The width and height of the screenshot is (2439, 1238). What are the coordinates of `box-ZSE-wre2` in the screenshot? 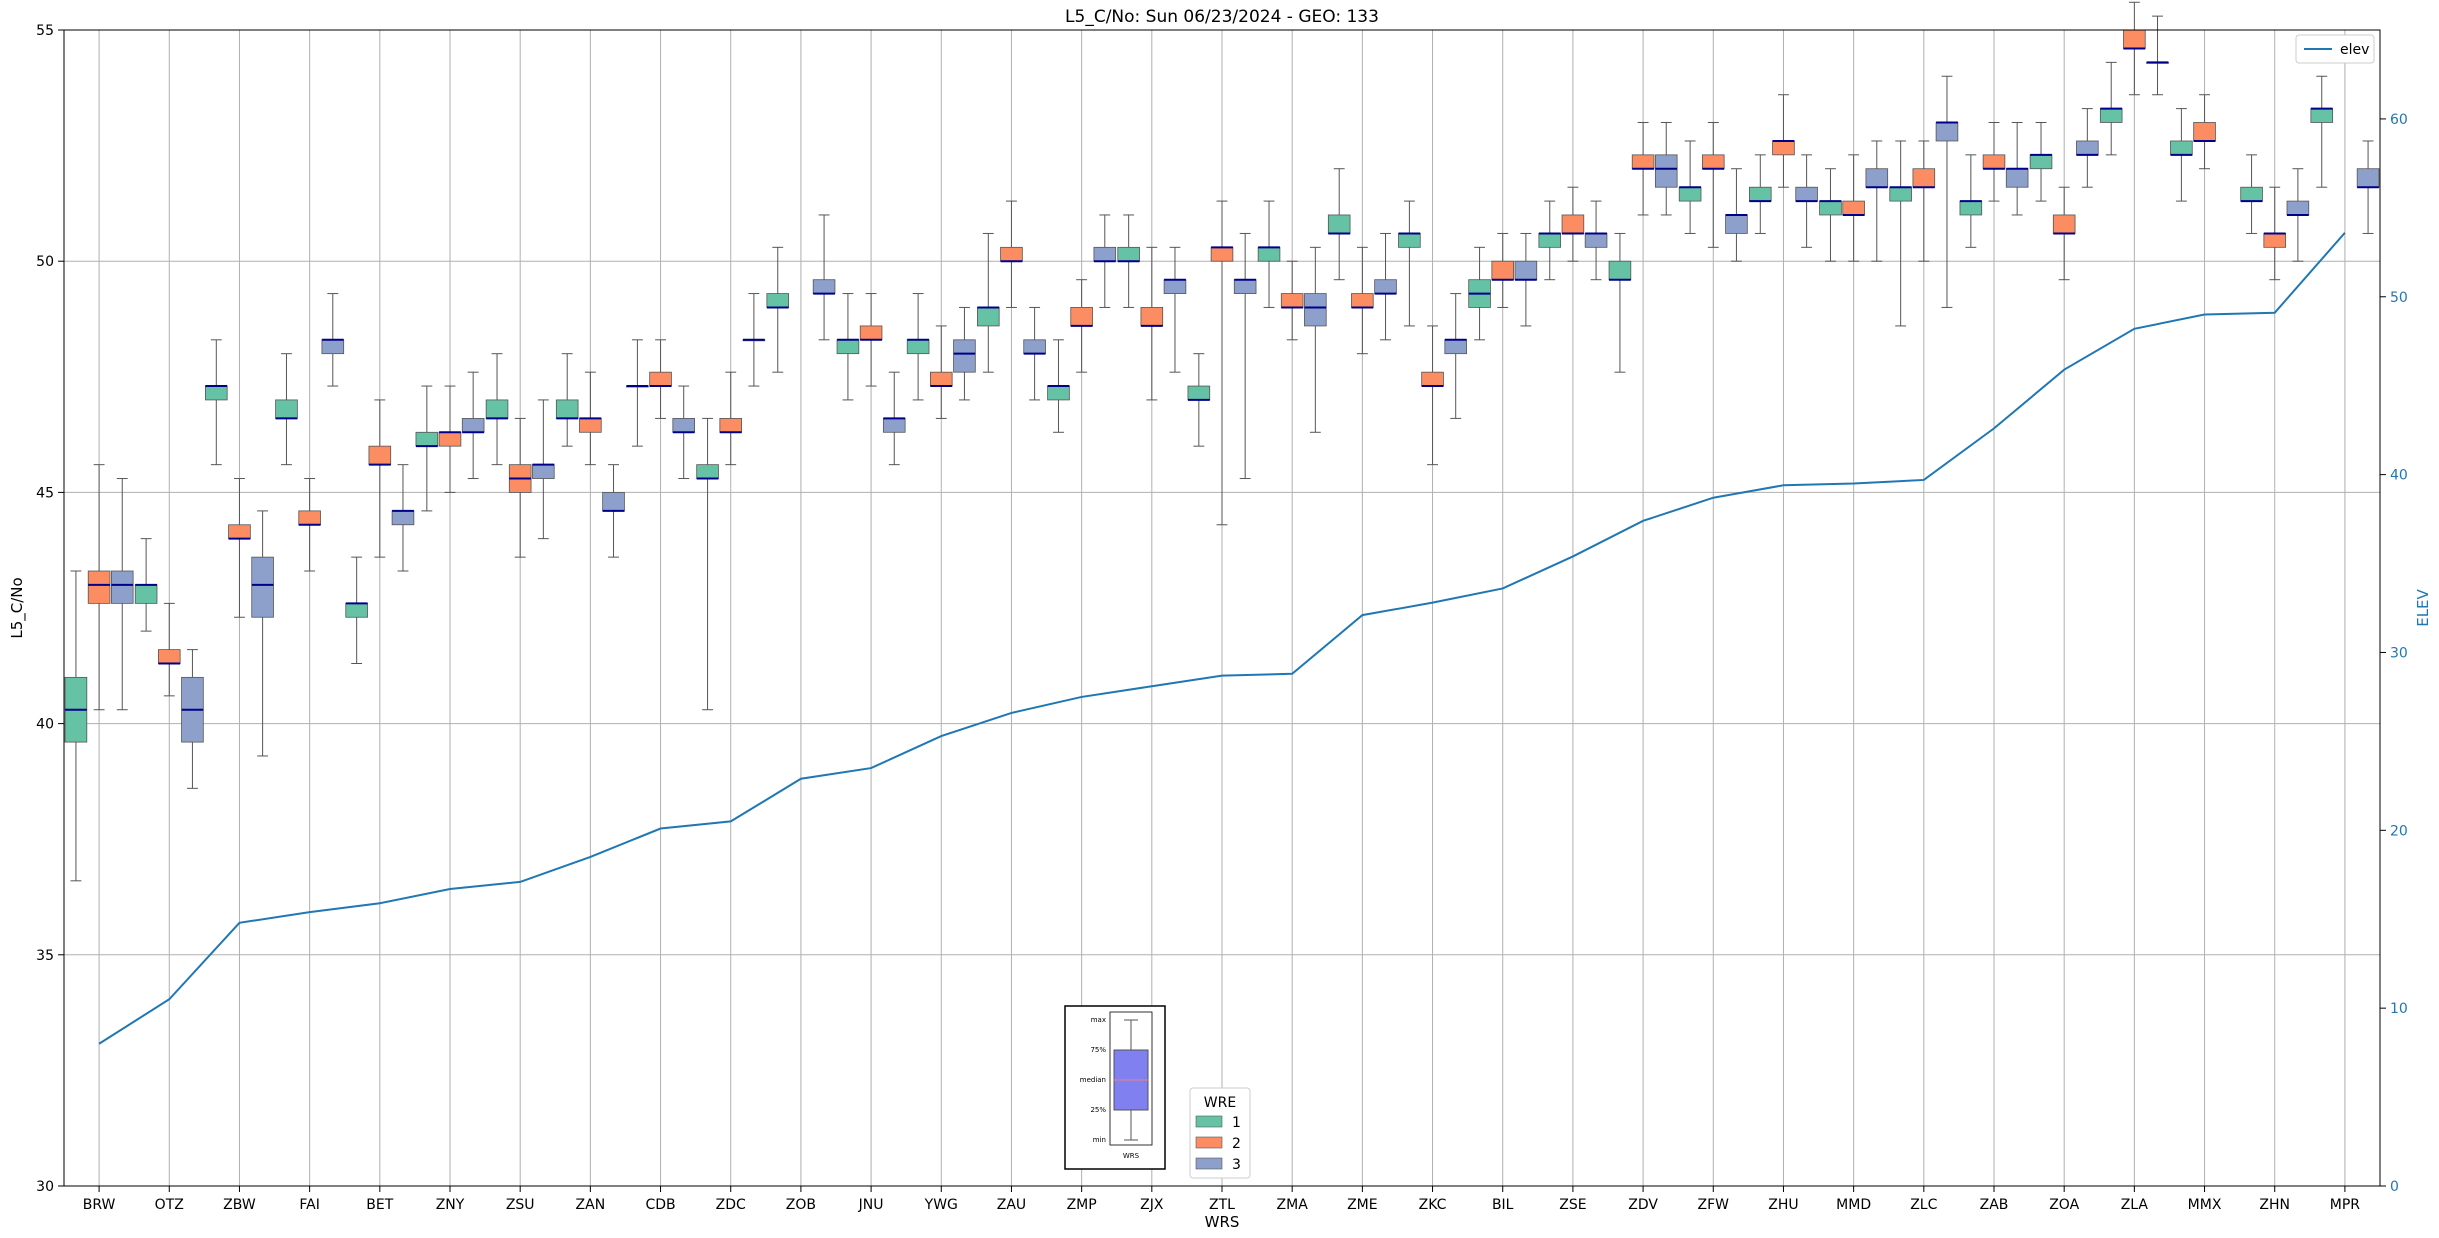 It's located at (1573, 224).